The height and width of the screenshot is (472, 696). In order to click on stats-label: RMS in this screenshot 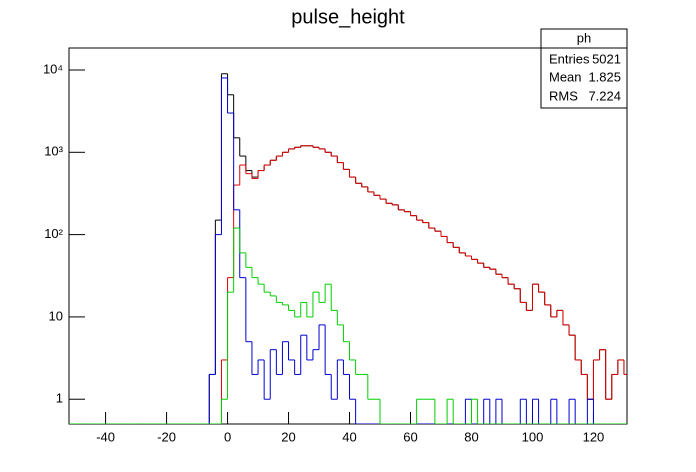, I will do `click(563, 95)`.